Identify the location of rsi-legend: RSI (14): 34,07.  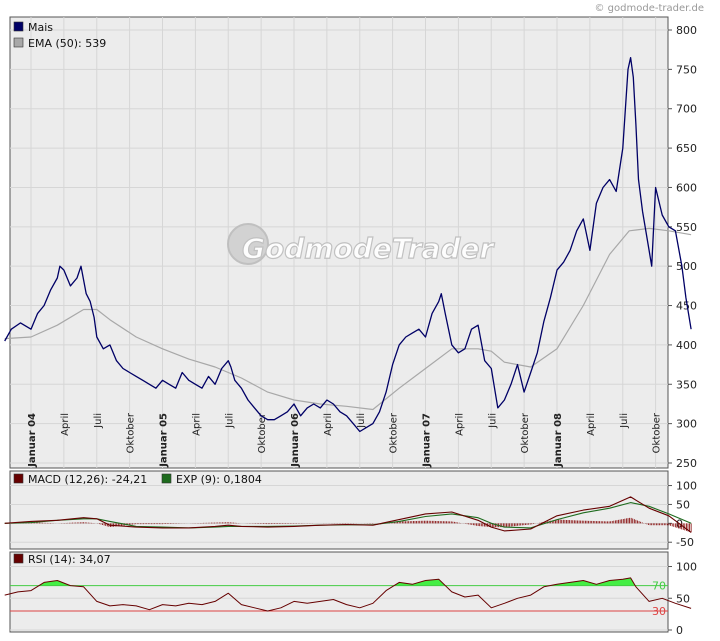
(62, 559).